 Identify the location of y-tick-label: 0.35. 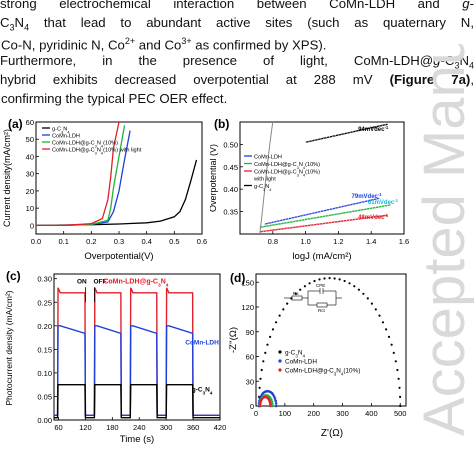
(230, 212).